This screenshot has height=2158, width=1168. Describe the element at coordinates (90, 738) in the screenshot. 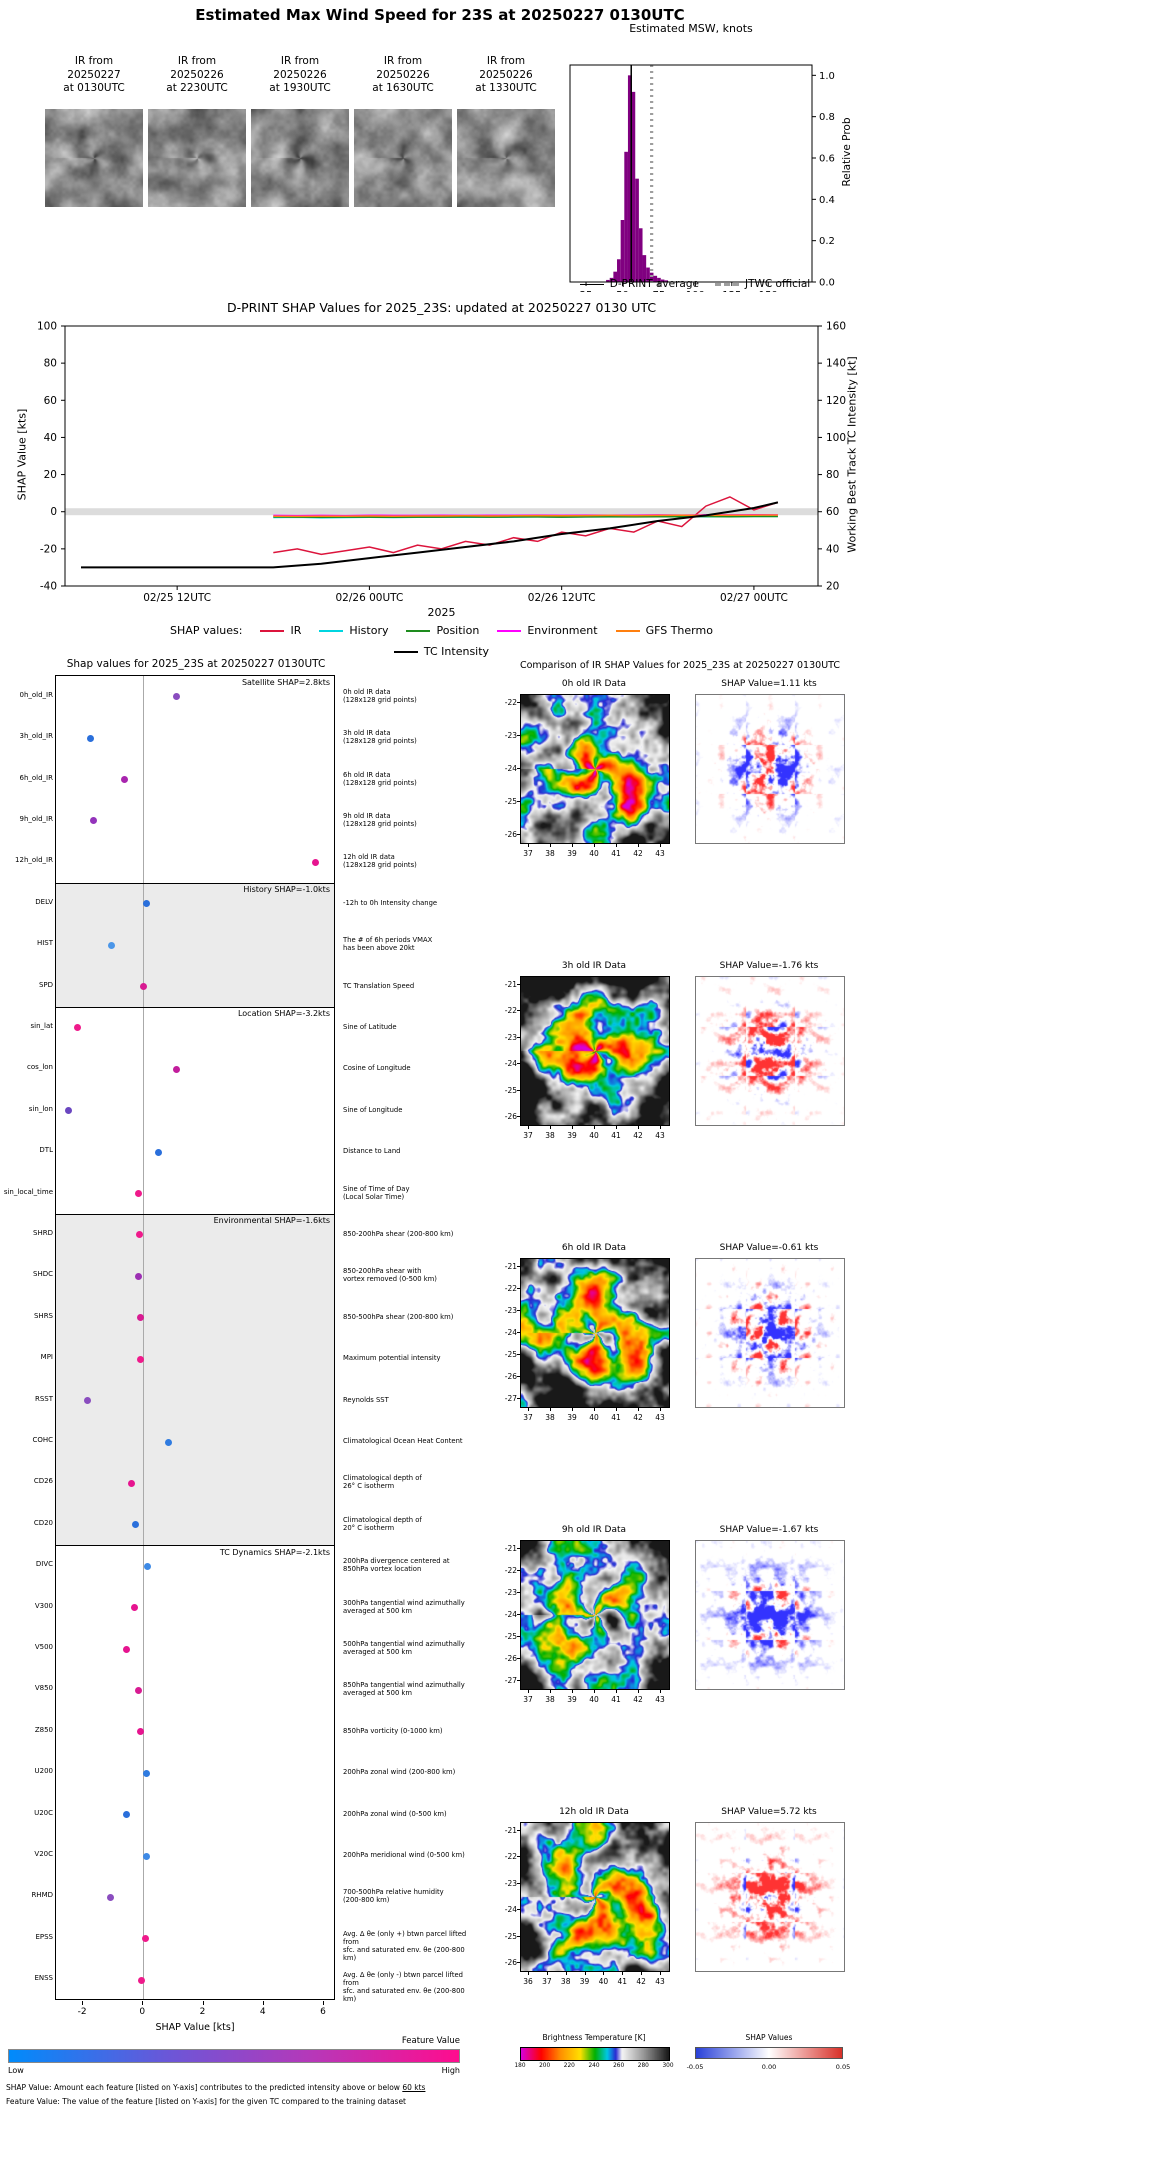

I see `shap-dot-3h_old_IR` at that location.